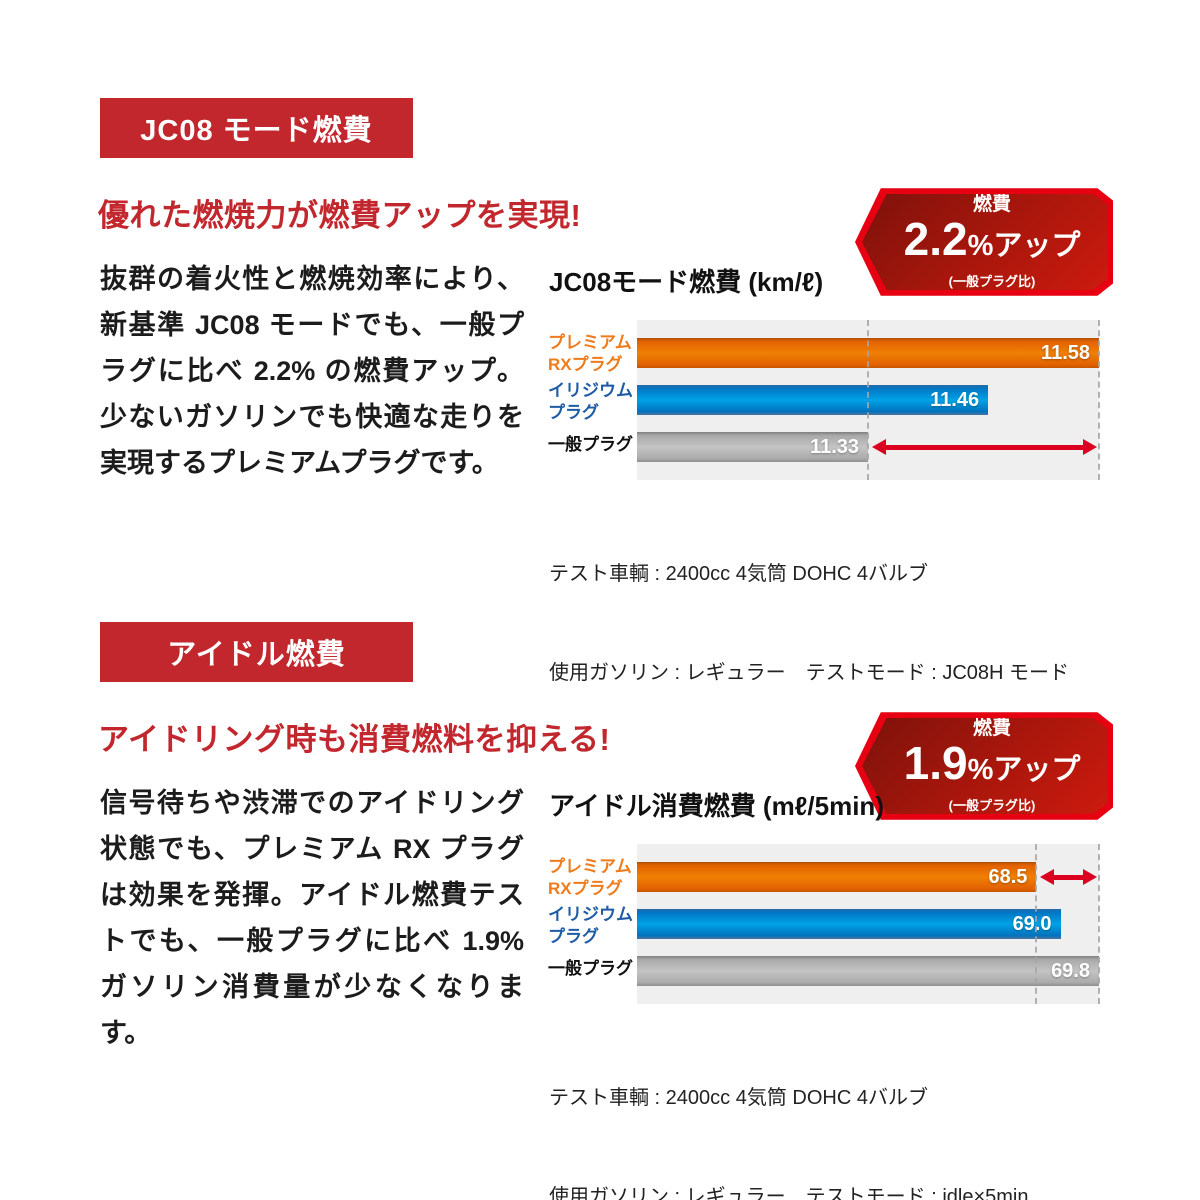 The width and height of the screenshot is (1200, 1200). I want to click on fuel-up-badge: 燃費 1.9%アップ (一般プラグ比), so click(984, 766).